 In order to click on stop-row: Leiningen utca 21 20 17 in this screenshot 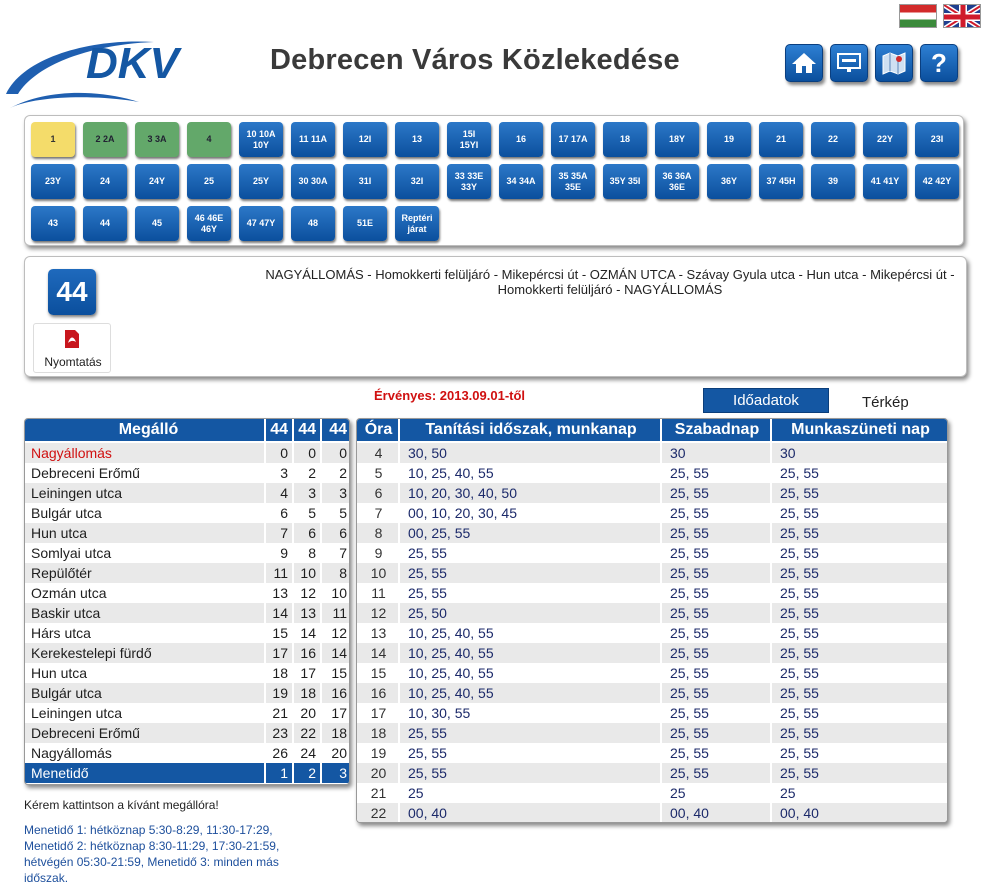, I will do `click(187, 713)`.